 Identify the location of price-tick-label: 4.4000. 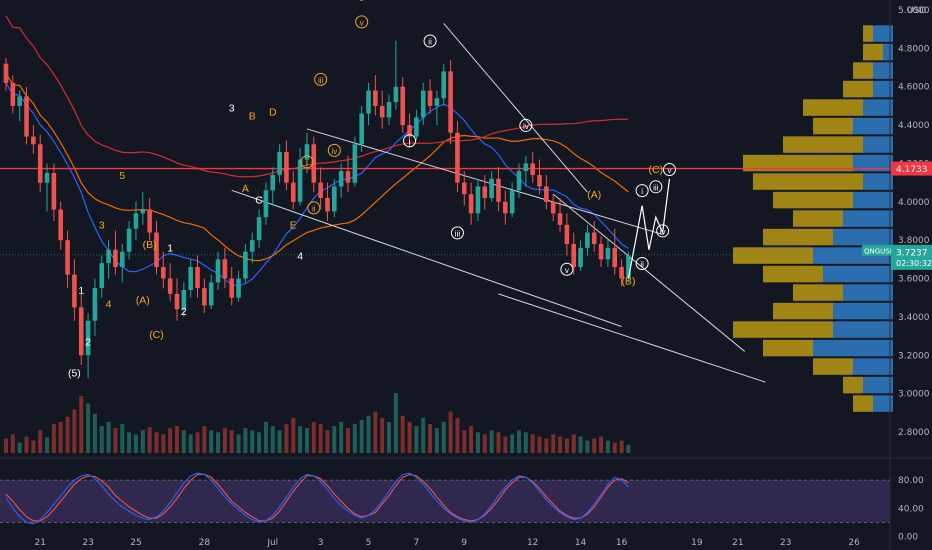
(914, 126).